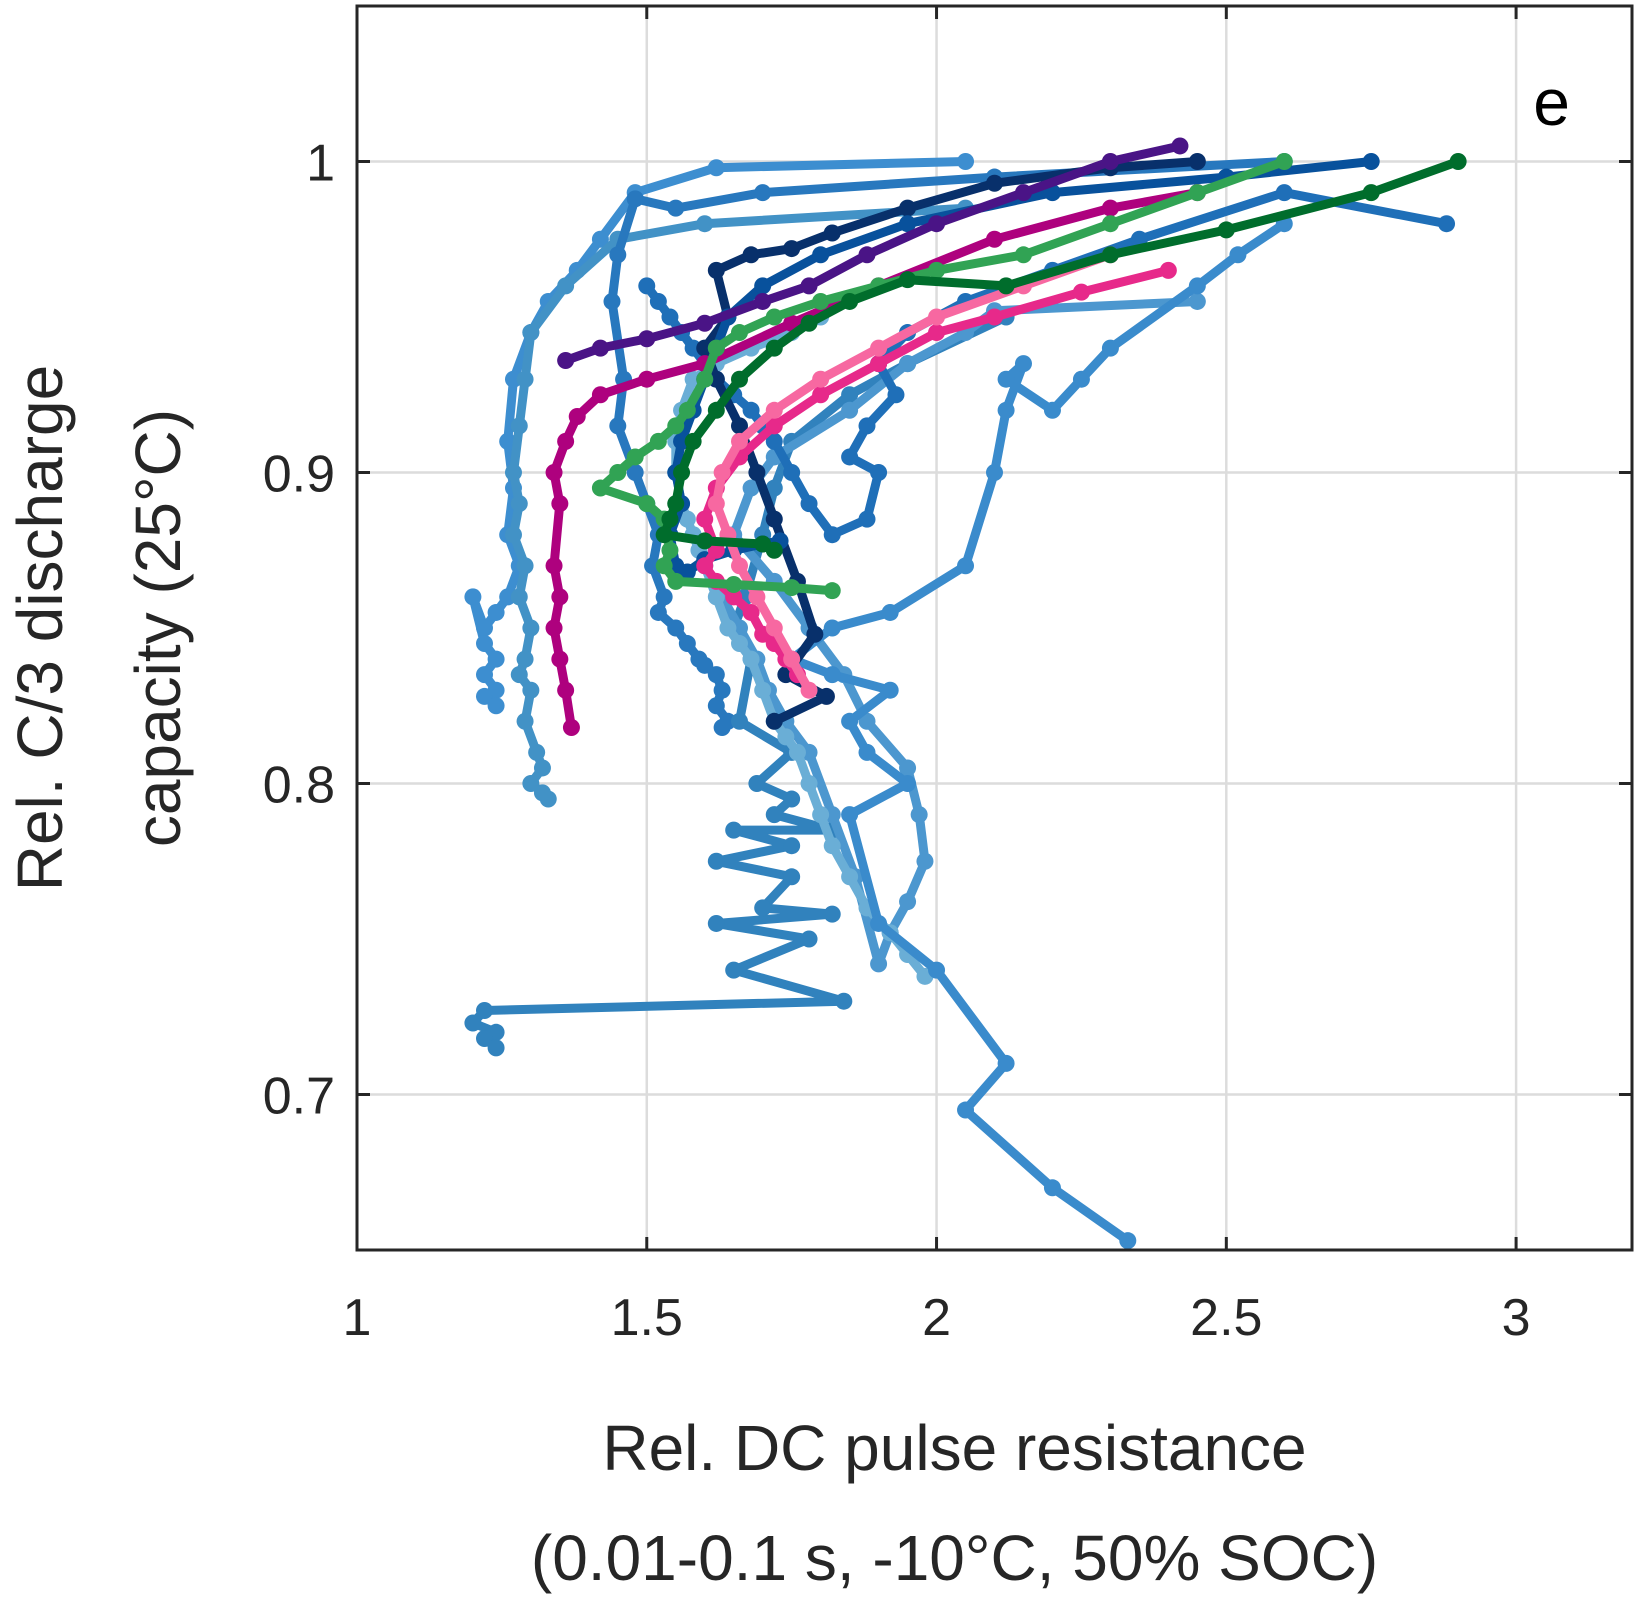 The width and height of the screenshot is (1636, 1604). I want to click on y-tick-label: 0.8, so click(299, 786).